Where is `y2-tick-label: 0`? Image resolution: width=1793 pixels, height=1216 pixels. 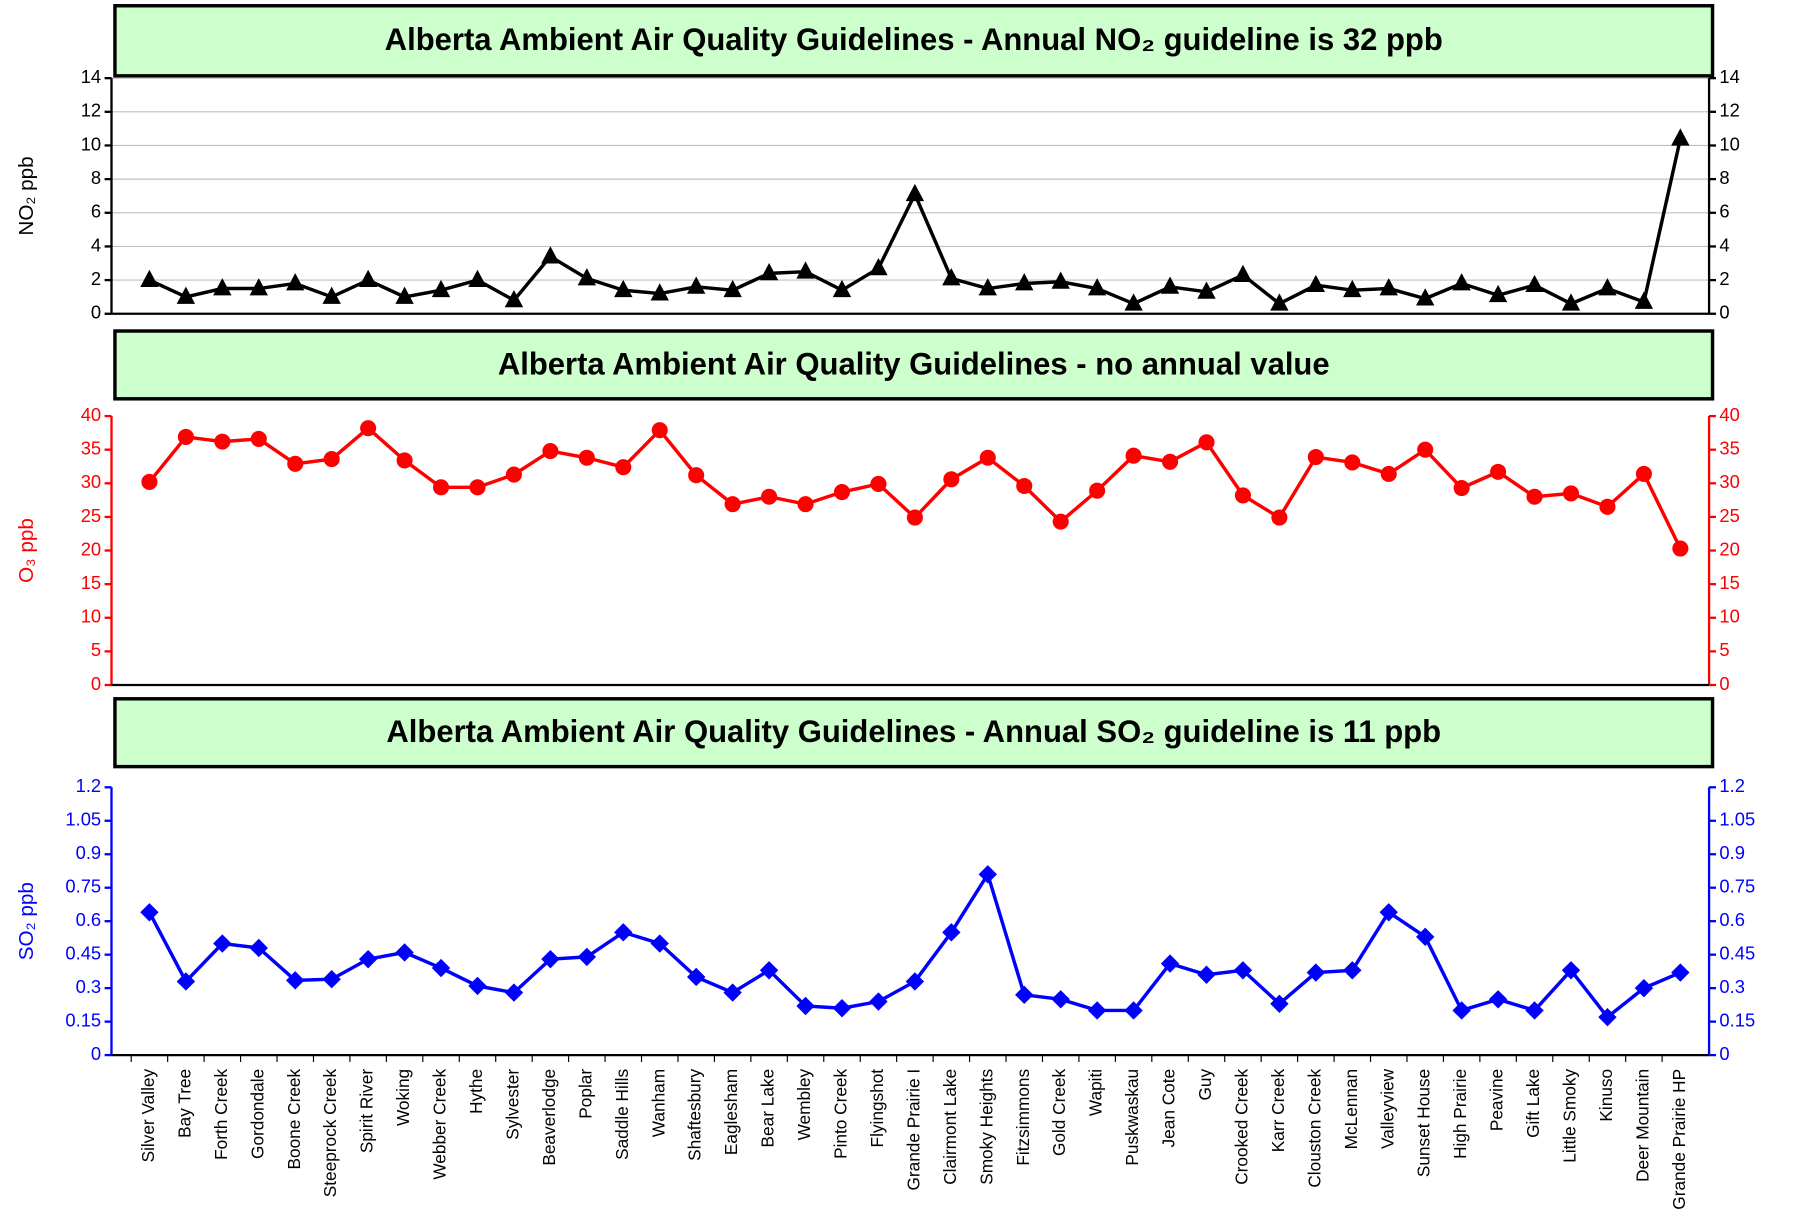 y2-tick-label: 0 is located at coordinates (1724, 312).